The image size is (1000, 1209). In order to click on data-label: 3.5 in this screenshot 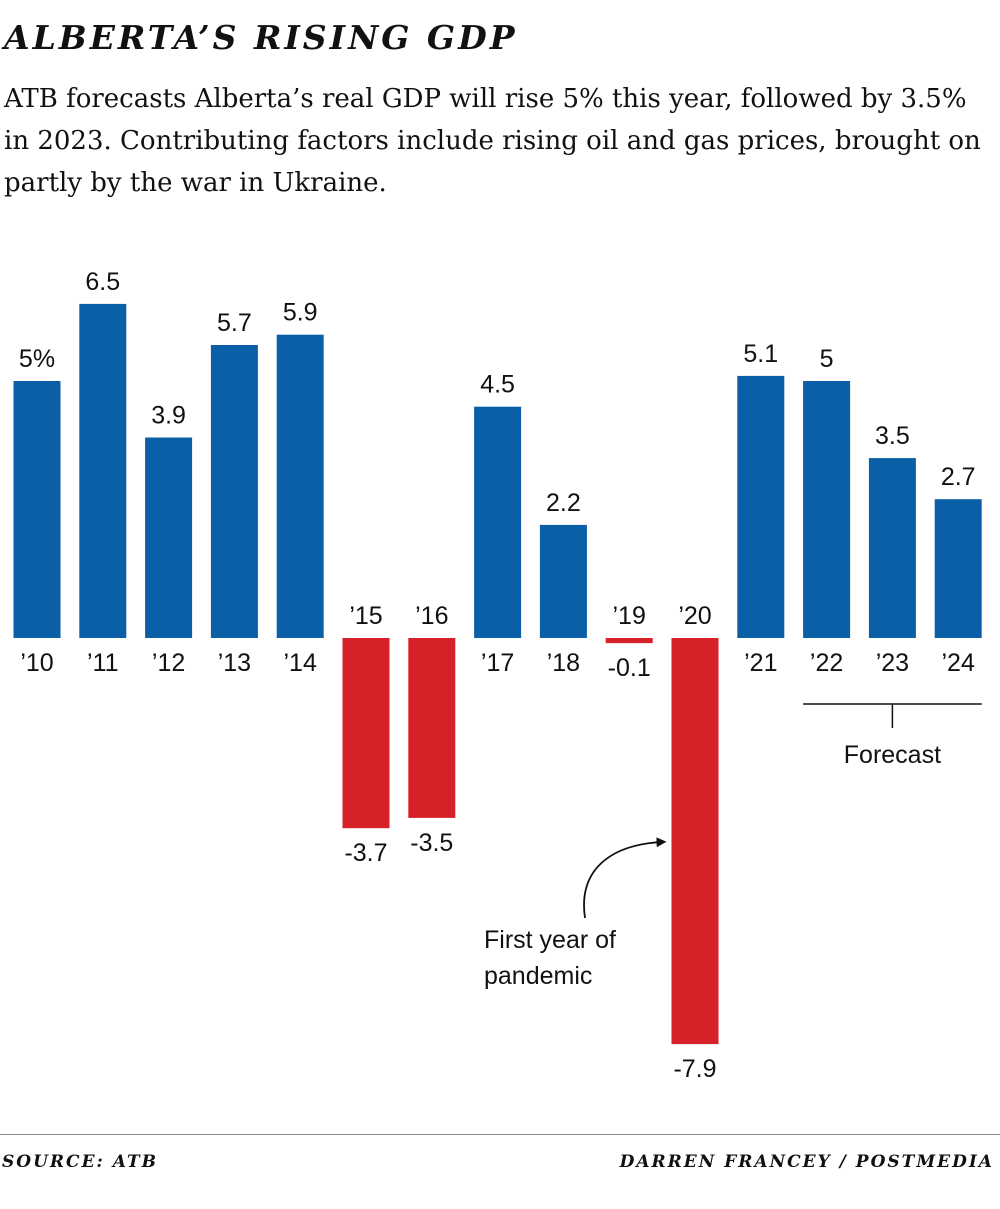, I will do `click(892, 436)`.